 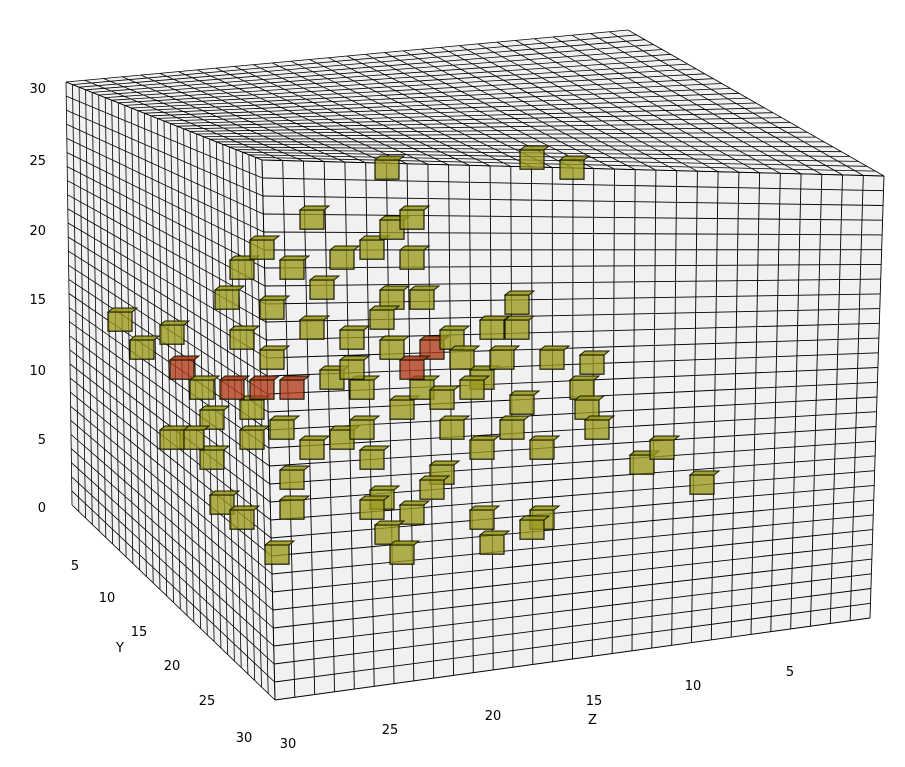 What do you see at coordinates (288, 744) in the screenshot?
I see `z-tick-label: 30` at bounding box center [288, 744].